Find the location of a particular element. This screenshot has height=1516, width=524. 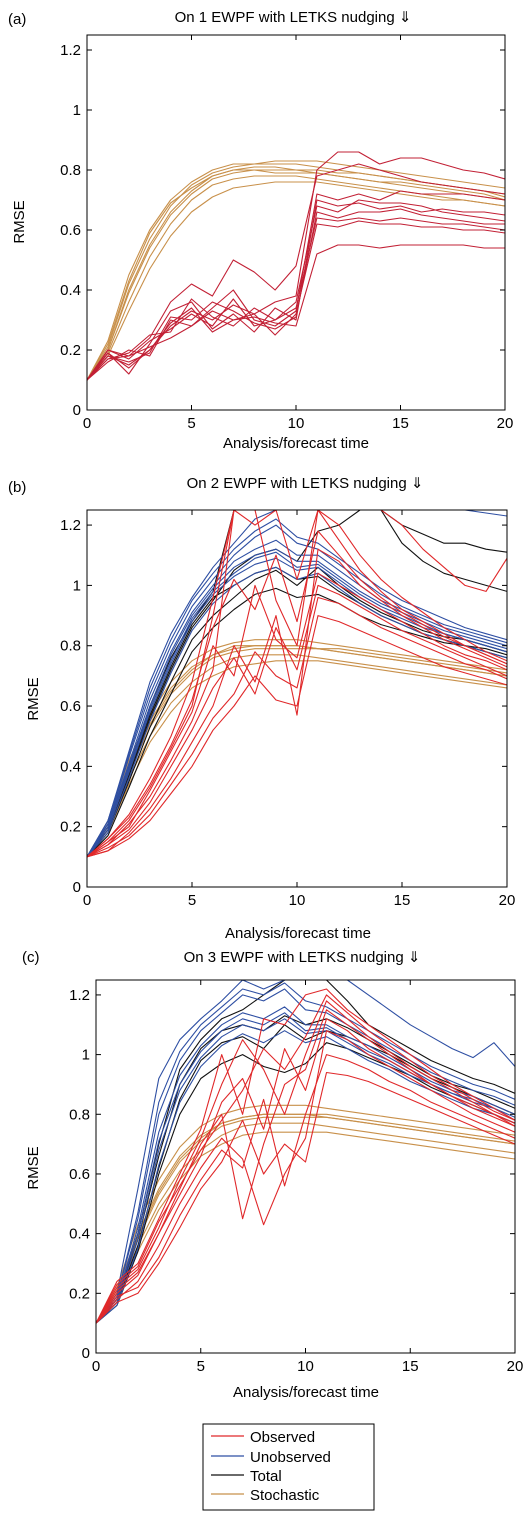

legend-label-unobserved: Unobserved is located at coordinates (290, 1457).